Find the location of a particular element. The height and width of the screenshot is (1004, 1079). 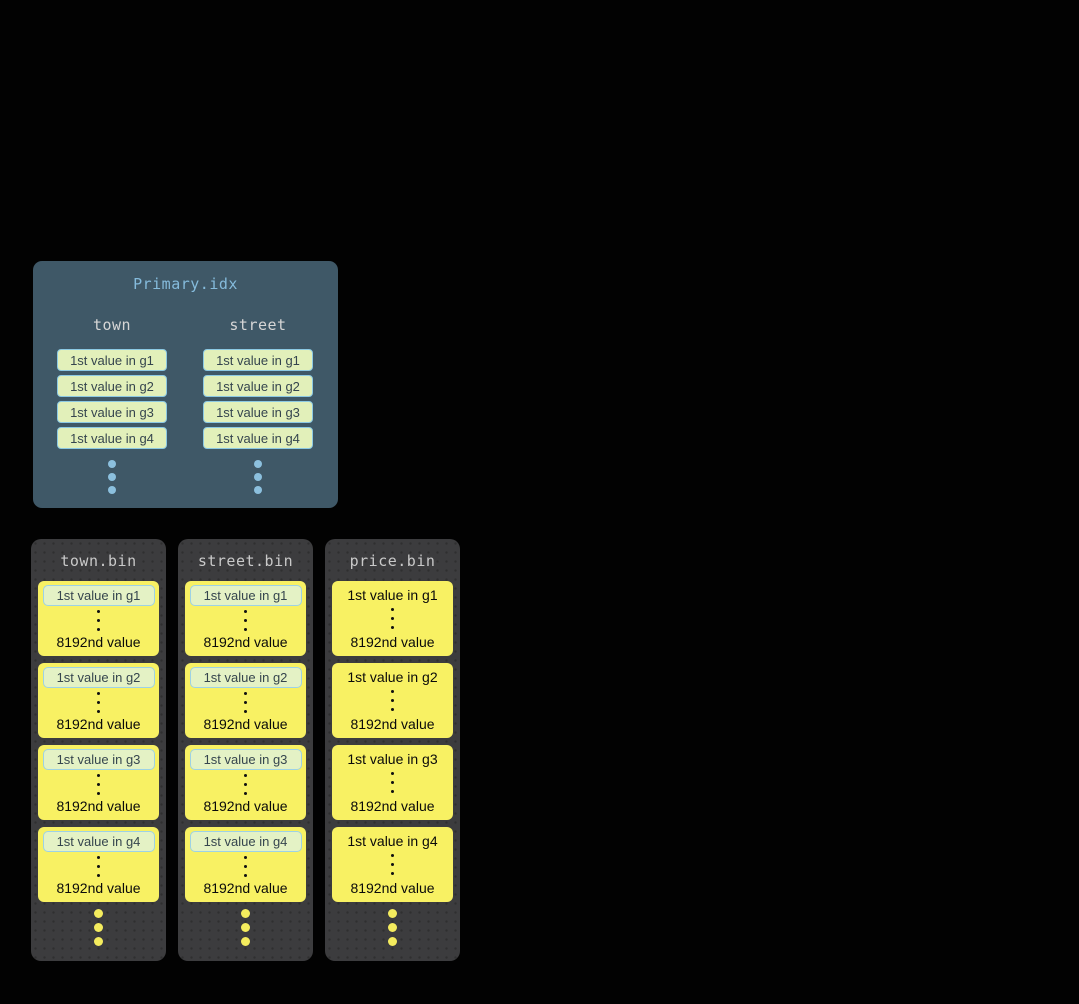

bin-title-price: price.bin is located at coordinates (392, 561).